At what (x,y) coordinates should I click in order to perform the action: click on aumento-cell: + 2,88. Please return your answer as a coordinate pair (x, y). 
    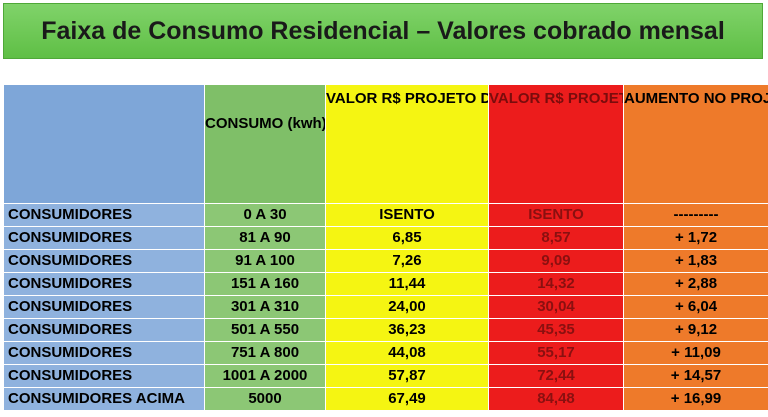
    Looking at the image, I should click on (695, 284).